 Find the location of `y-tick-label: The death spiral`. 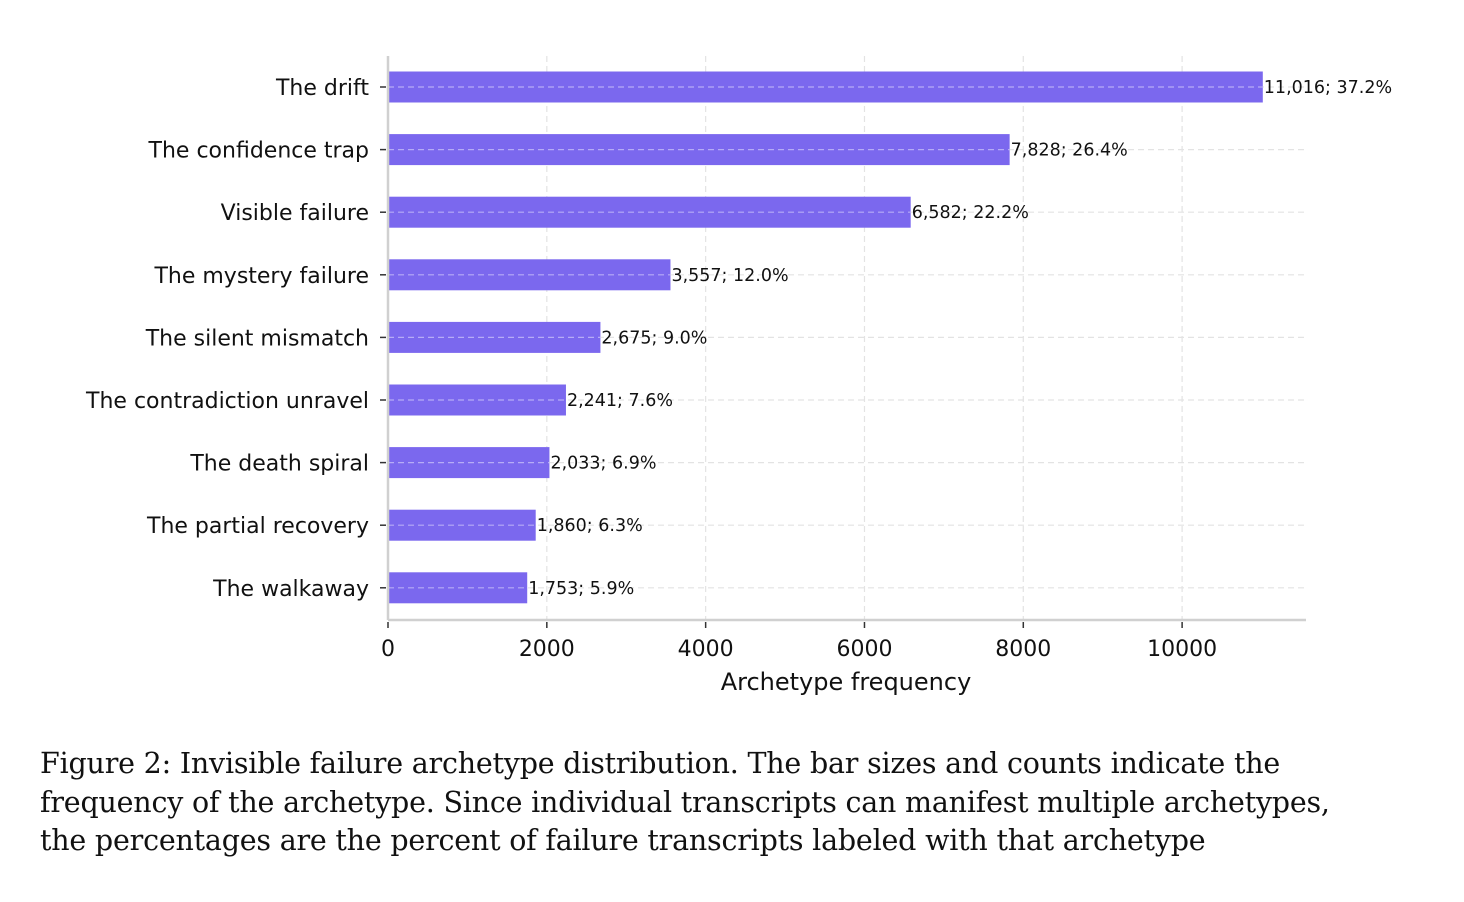

y-tick-label: The death spiral is located at coordinates (279, 464).